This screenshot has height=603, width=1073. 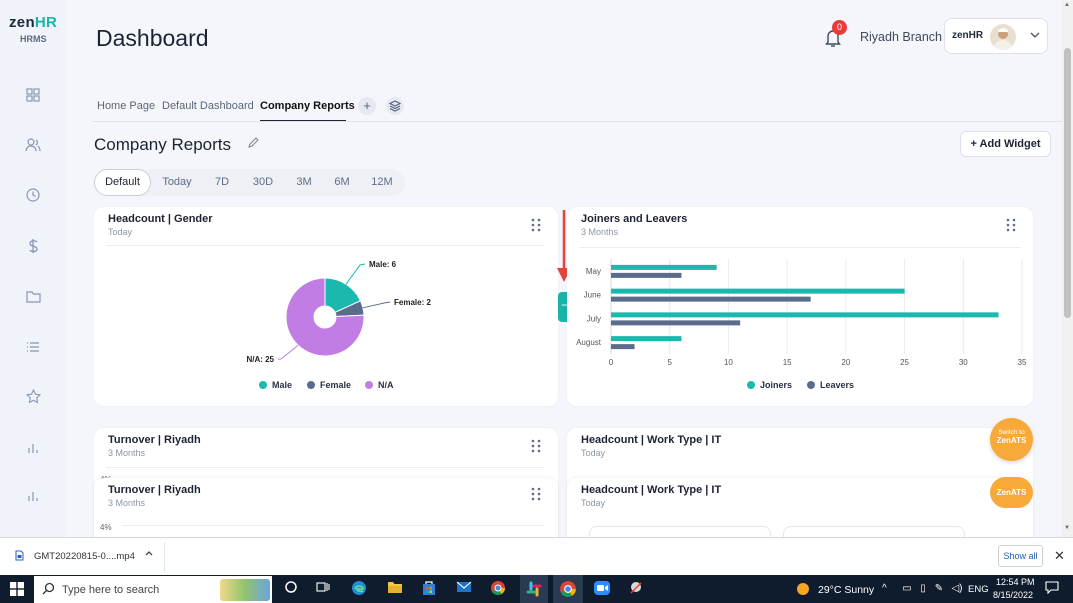 What do you see at coordinates (901, 37) in the screenshot?
I see `branch-name: Riyadh Branch` at bounding box center [901, 37].